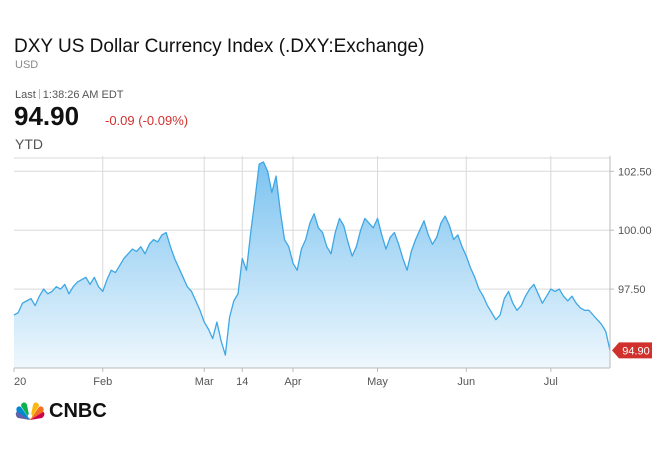 Image resolution: width=670 pixels, height=450 pixels. Describe the element at coordinates (39, 94) in the screenshot. I see `separator` at that location.